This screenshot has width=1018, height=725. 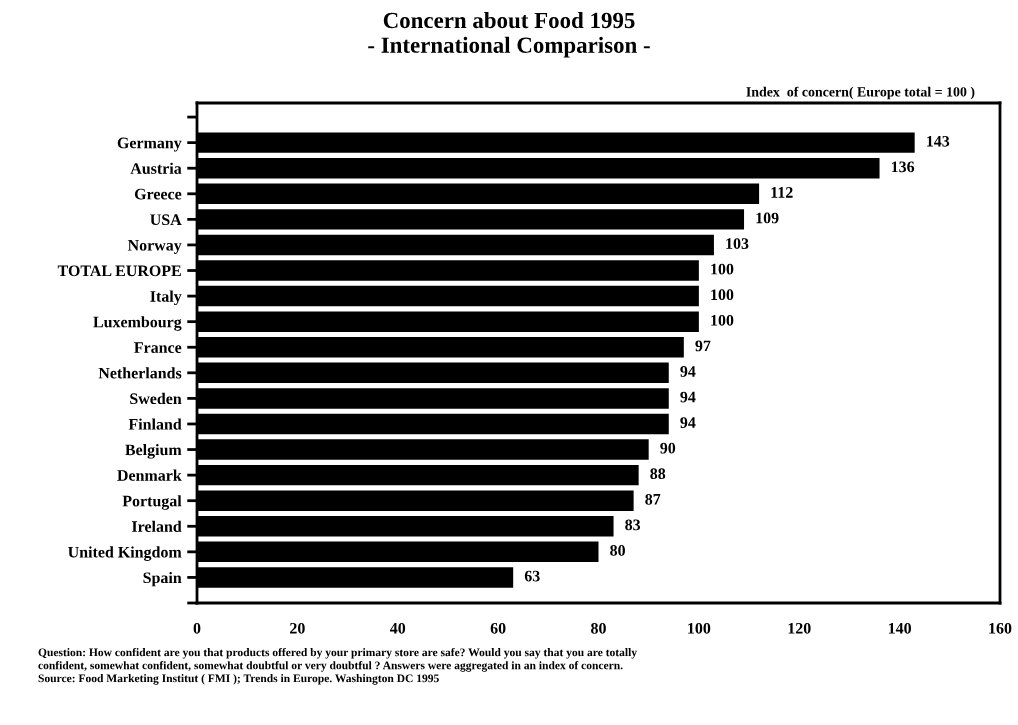 I want to click on y-tick-label: Netherlands, so click(x=140, y=373).